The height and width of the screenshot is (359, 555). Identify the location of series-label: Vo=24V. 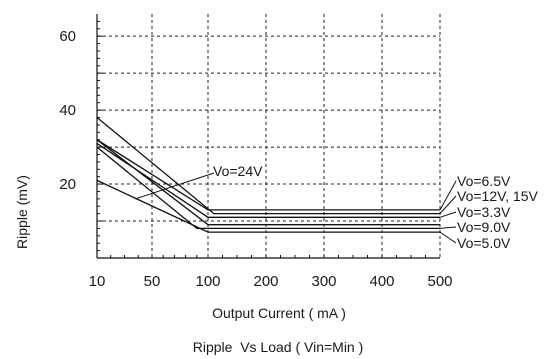
(238, 171).